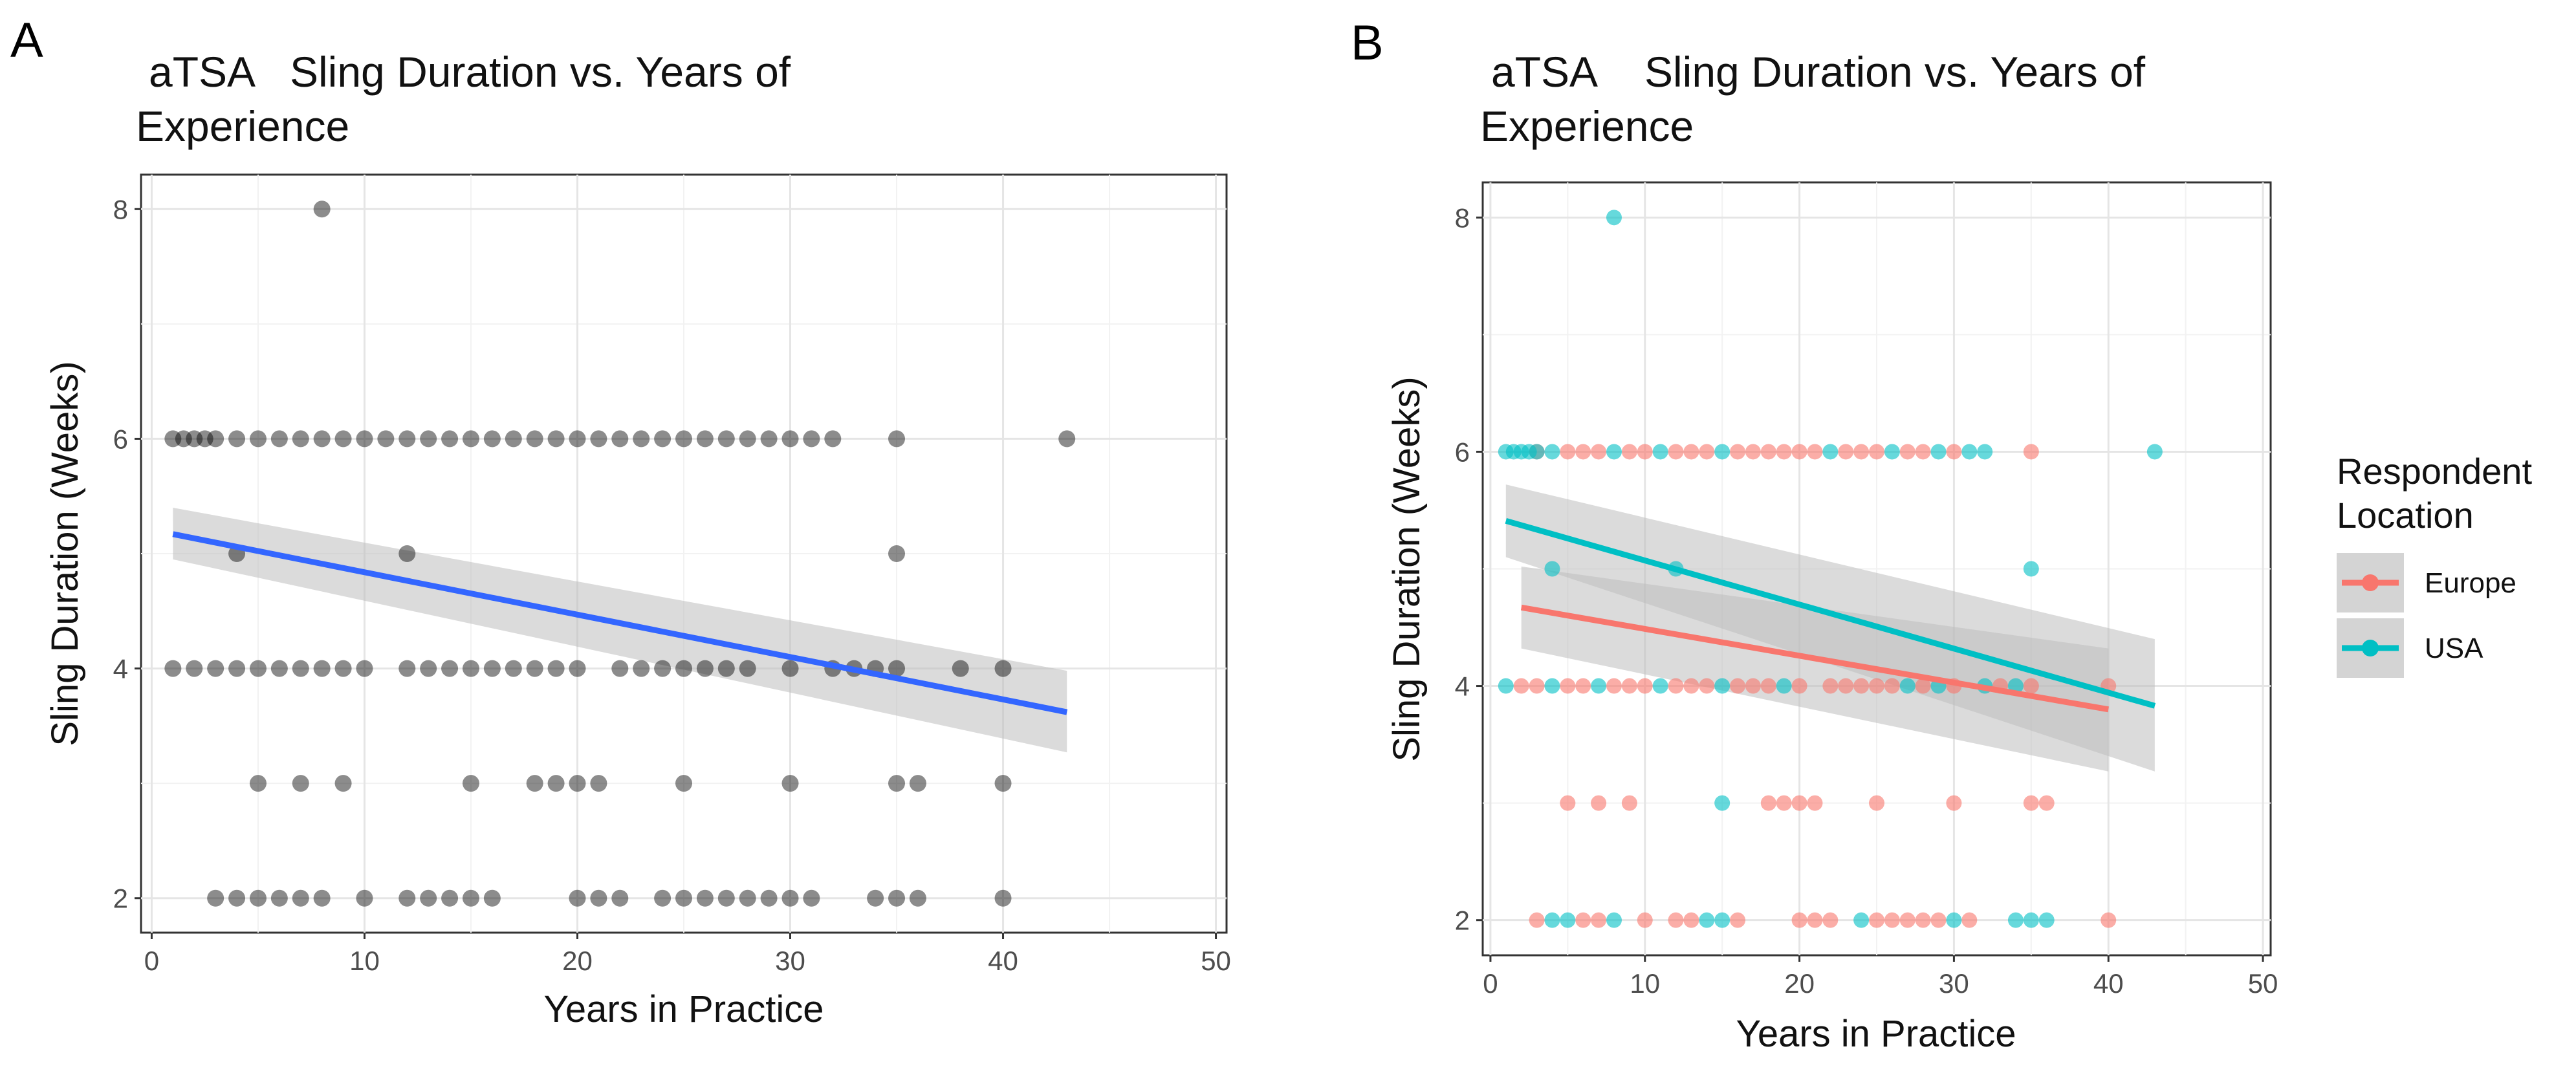  What do you see at coordinates (120, 209) in the screenshot?
I see `y-tick-label: 8` at bounding box center [120, 209].